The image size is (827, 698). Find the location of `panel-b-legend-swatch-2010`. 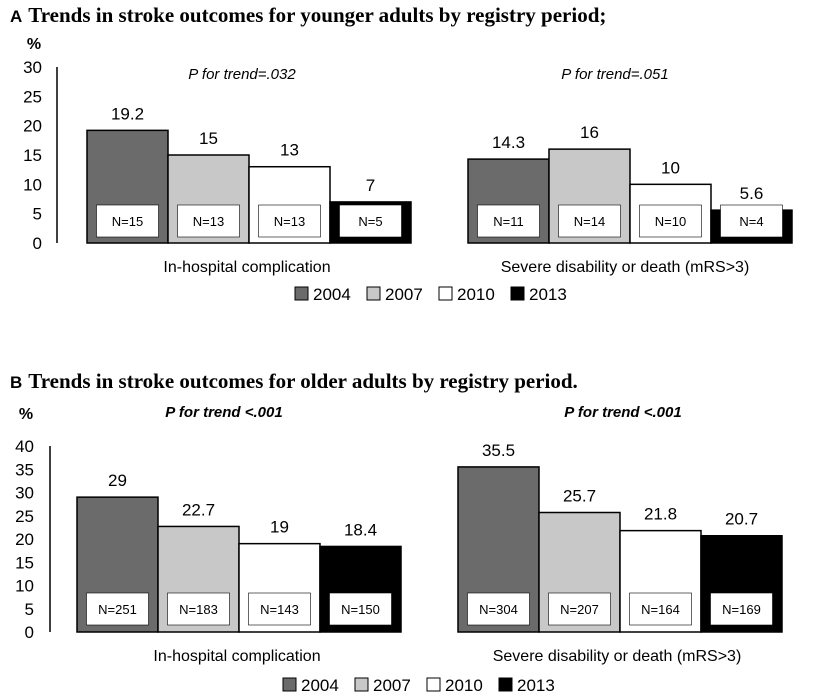

panel-b-legend-swatch-2010 is located at coordinates (433, 684).